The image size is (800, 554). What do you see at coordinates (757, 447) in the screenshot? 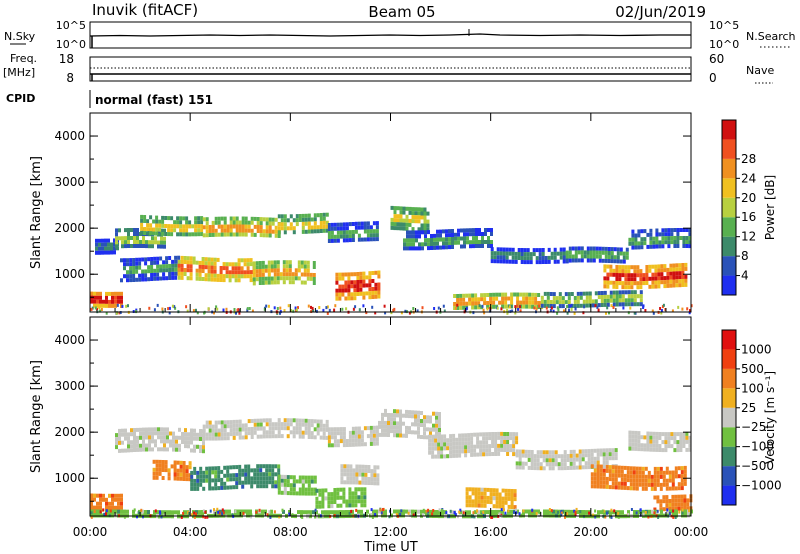
I see `colorbar-tick-label: −100` at bounding box center [757, 447].